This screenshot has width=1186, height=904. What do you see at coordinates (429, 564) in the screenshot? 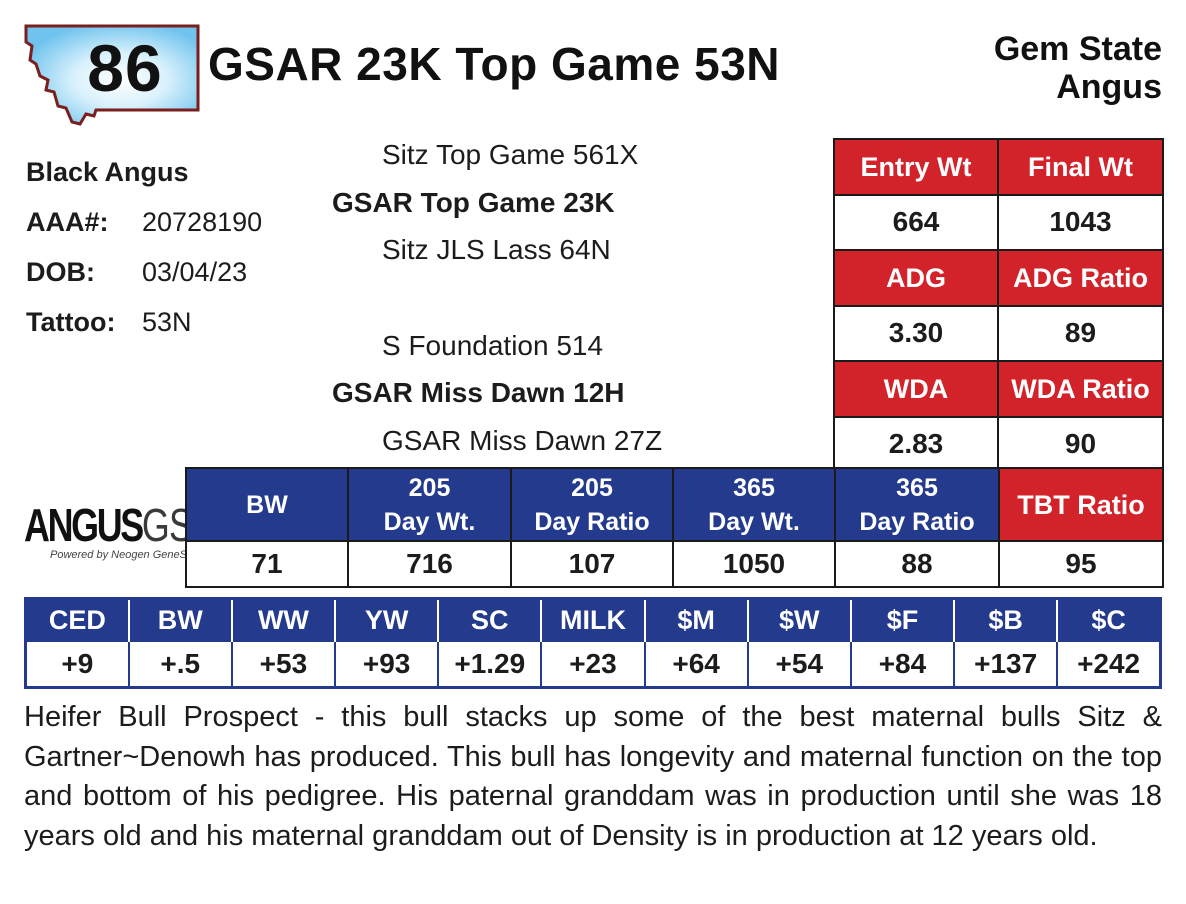
I see `perf-value-205-day-wt: 716` at bounding box center [429, 564].